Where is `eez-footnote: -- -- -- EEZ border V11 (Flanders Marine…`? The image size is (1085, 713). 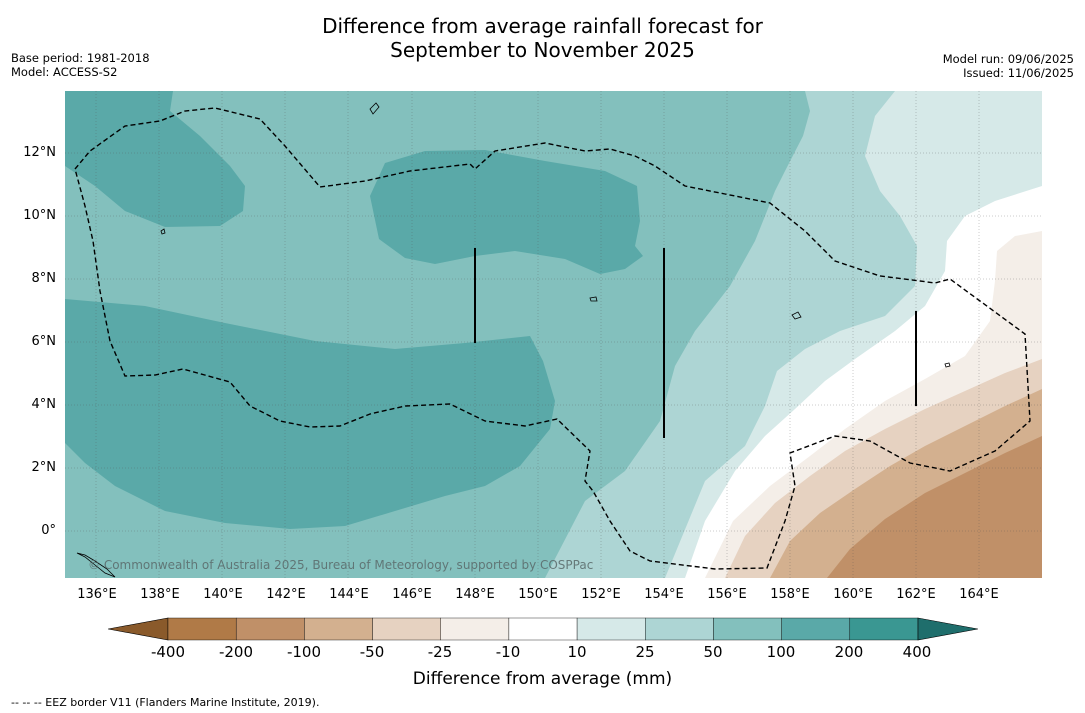
eez-footnote: -- -- -- EEZ border V11 (Flanders Marine… is located at coordinates (165, 702).